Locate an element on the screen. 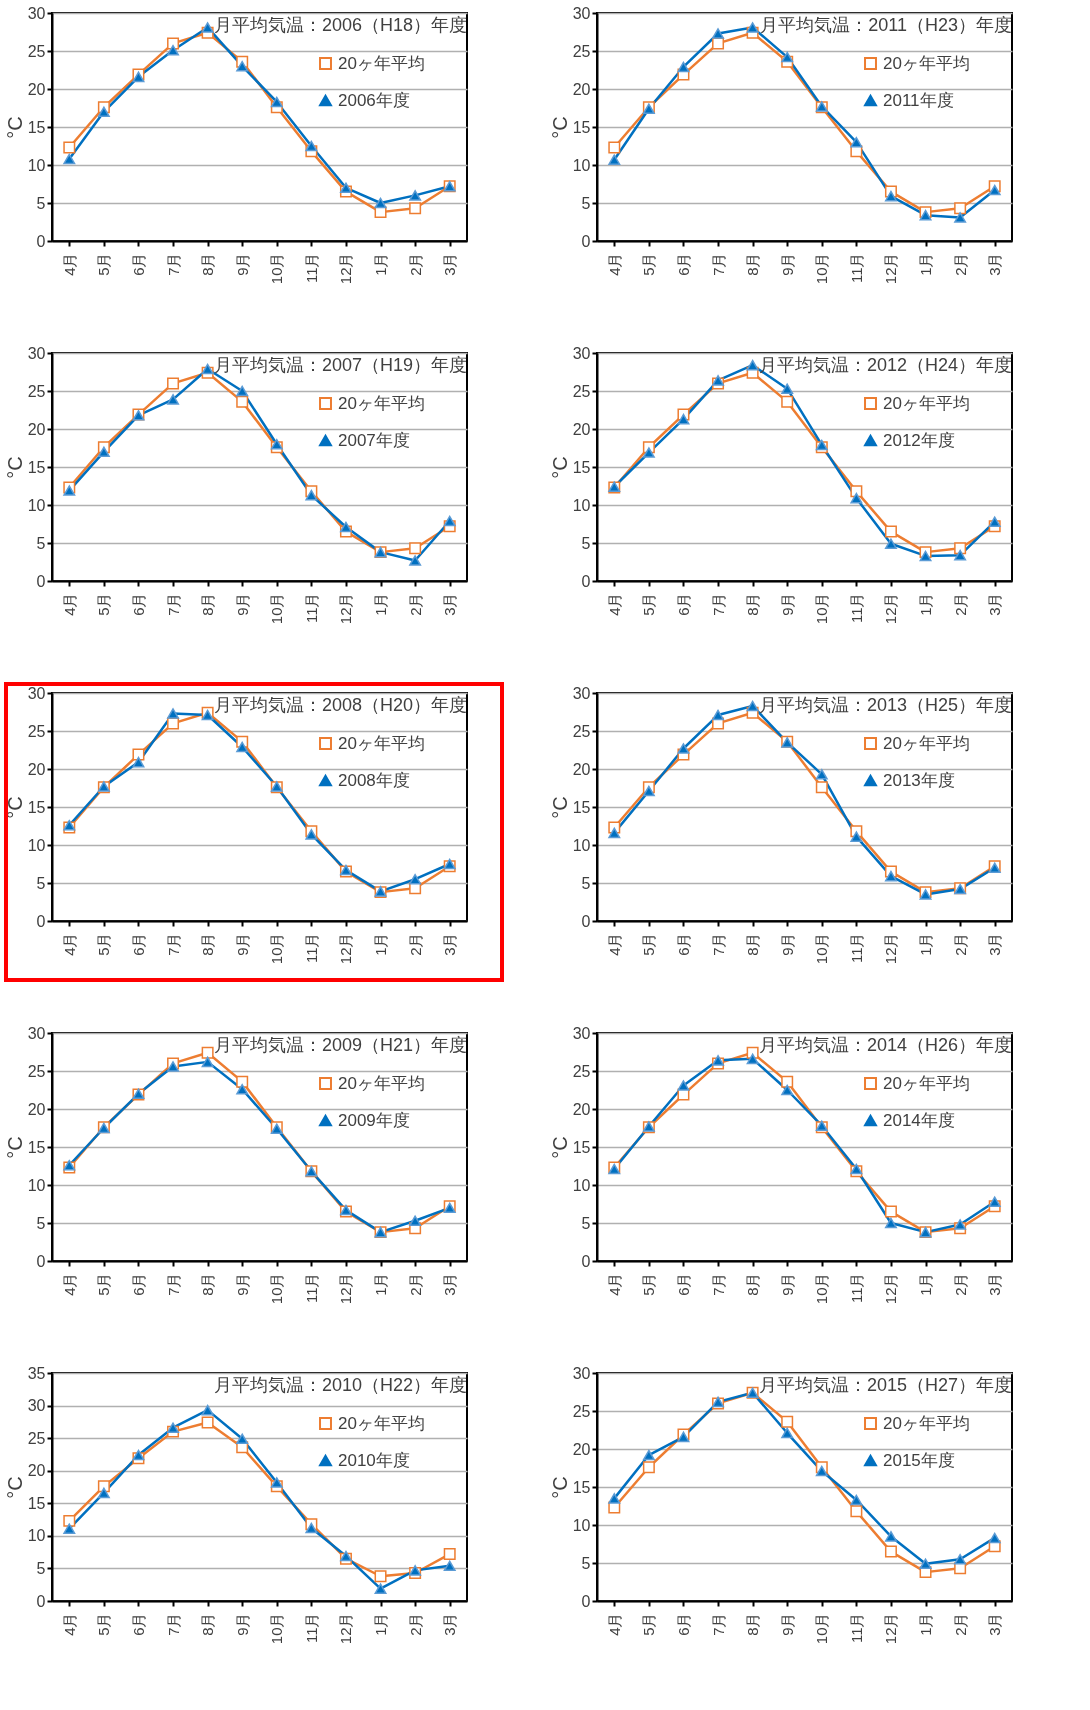 Image resolution: width=1090 pixels, height=1710 pixels. legend-label: 2013年度 is located at coordinates (919, 780).